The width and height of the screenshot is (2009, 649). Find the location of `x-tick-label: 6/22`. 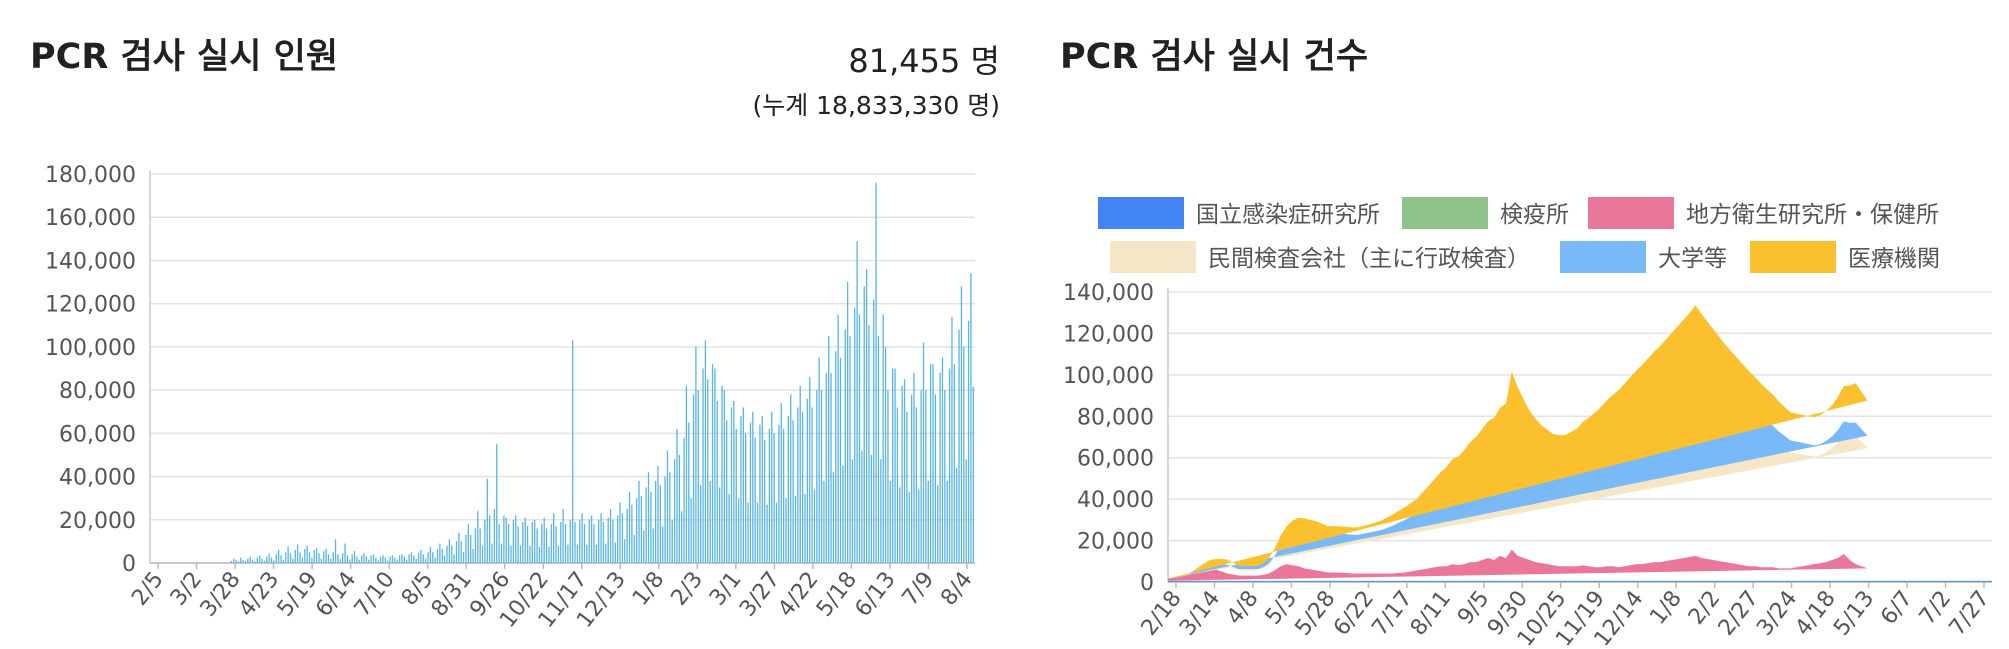

x-tick-label: 6/22 is located at coordinates (1354, 613).